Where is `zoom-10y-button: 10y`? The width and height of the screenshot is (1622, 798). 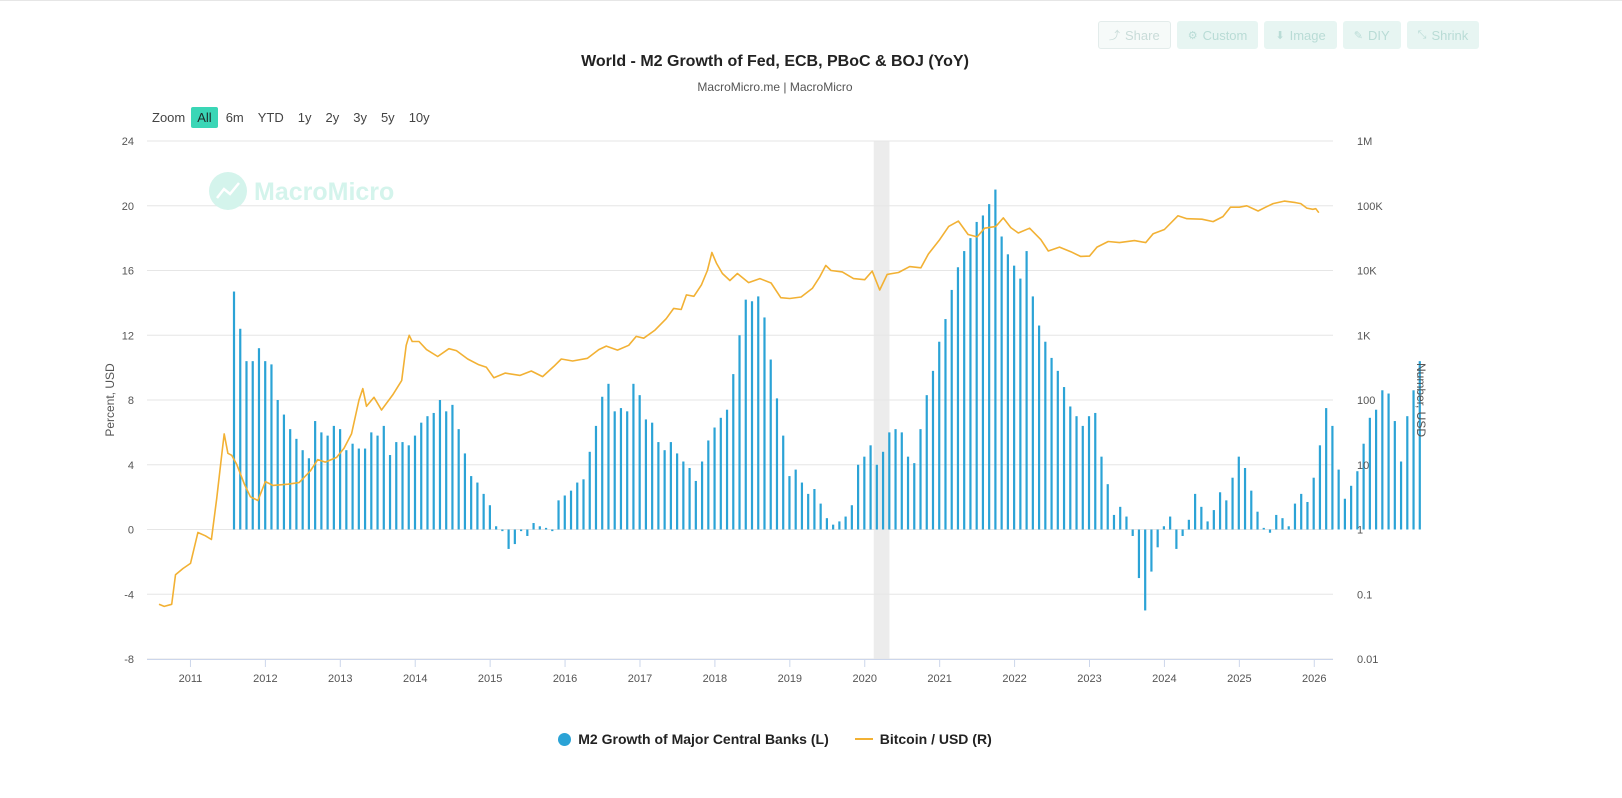
zoom-10y-button: 10y is located at coordinates (419, 117).